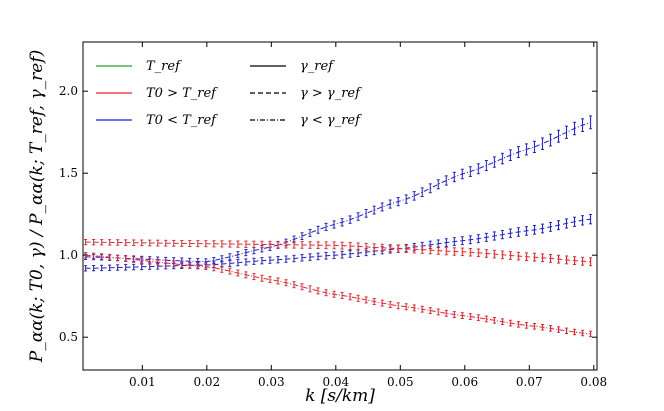 The width and height of the screenshot is (664, 411). I want to click on legend-label-t0-lt: T0 < T_ref, so click(182, 120).